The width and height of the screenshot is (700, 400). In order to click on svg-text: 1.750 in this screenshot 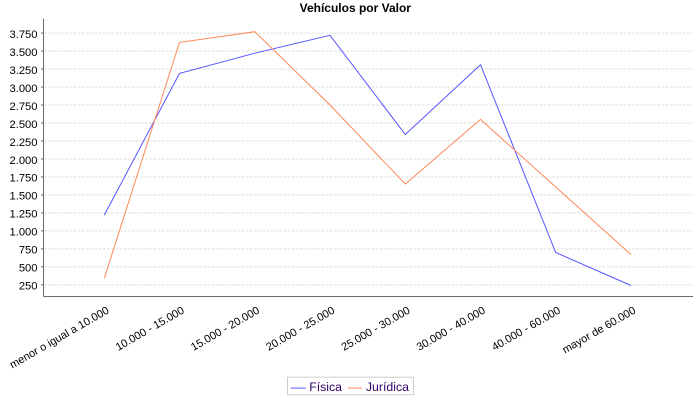, I will do `click(24, 179)`.